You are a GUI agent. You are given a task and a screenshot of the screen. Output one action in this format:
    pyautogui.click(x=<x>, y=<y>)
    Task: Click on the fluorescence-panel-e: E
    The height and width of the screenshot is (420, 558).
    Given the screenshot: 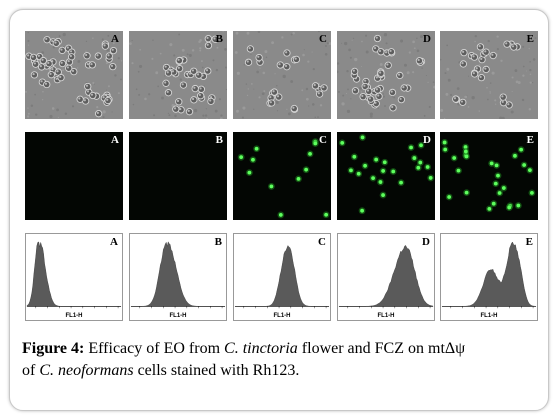 What is the action you would take?
    pyautogui.click(x=489, y=176)
    